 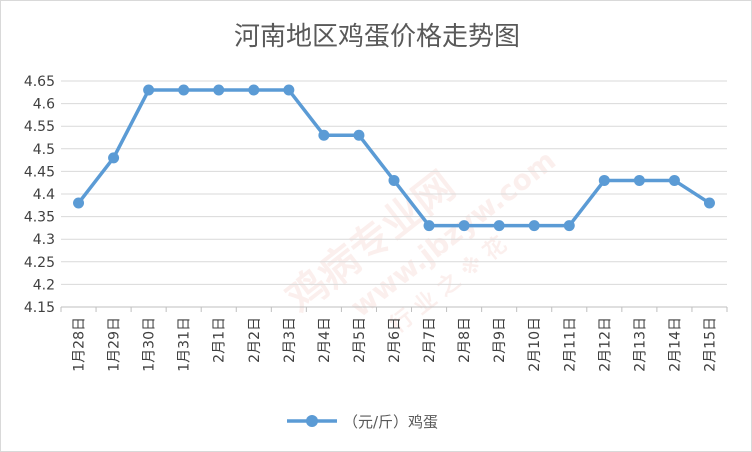 I want to click on y-tick-label: 4.45, so click(x=39, y=172).